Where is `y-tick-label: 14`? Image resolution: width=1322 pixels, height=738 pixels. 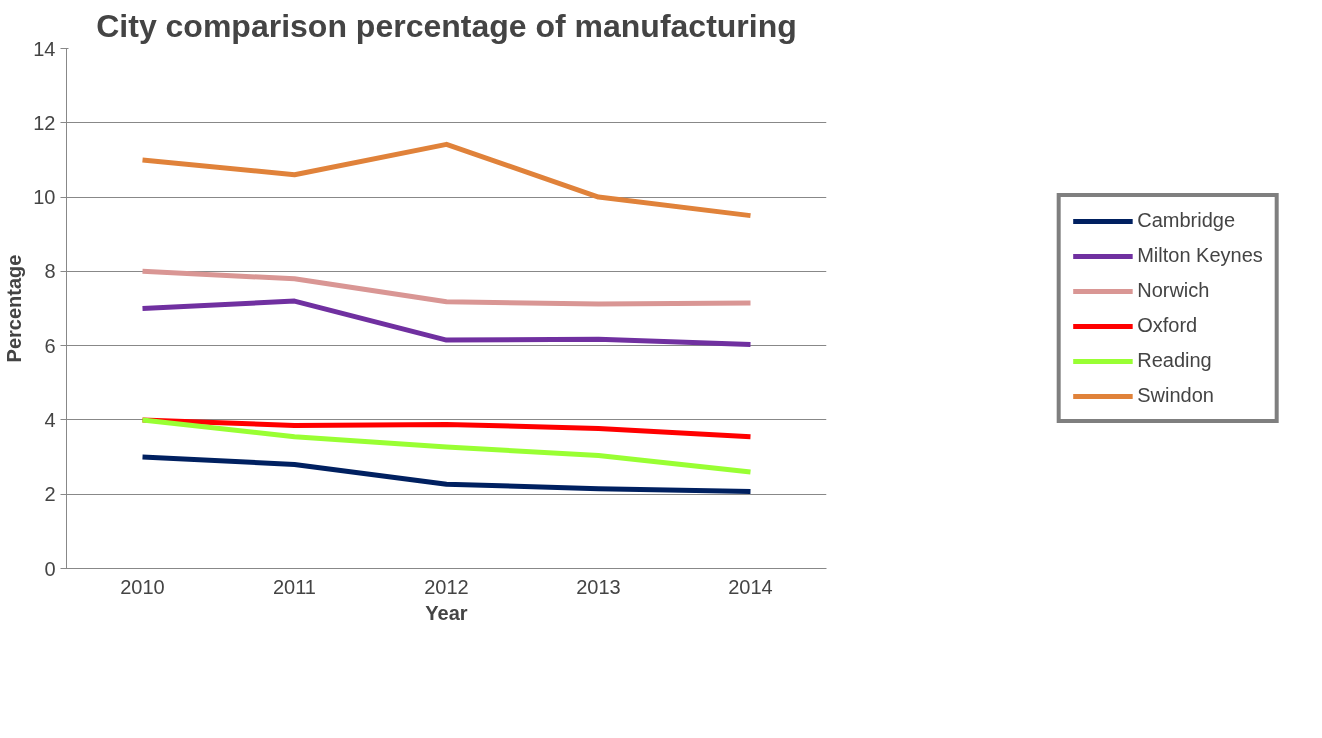
y-tick-label: 14 is located at coordinates (44, 48).